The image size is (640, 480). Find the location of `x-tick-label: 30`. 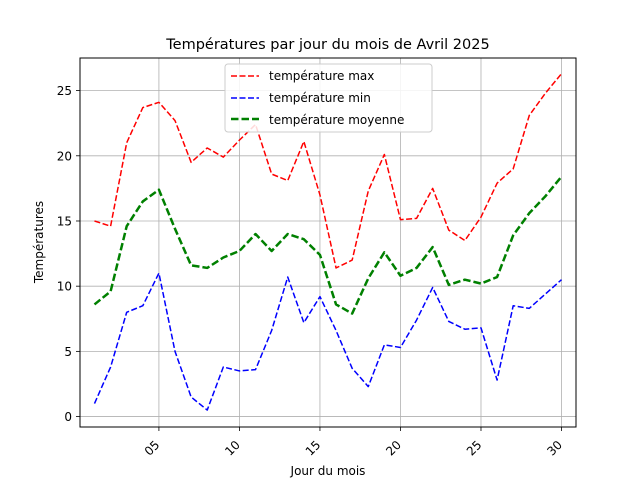

x-tick-label: 30 is located at coordinates (554, 448).